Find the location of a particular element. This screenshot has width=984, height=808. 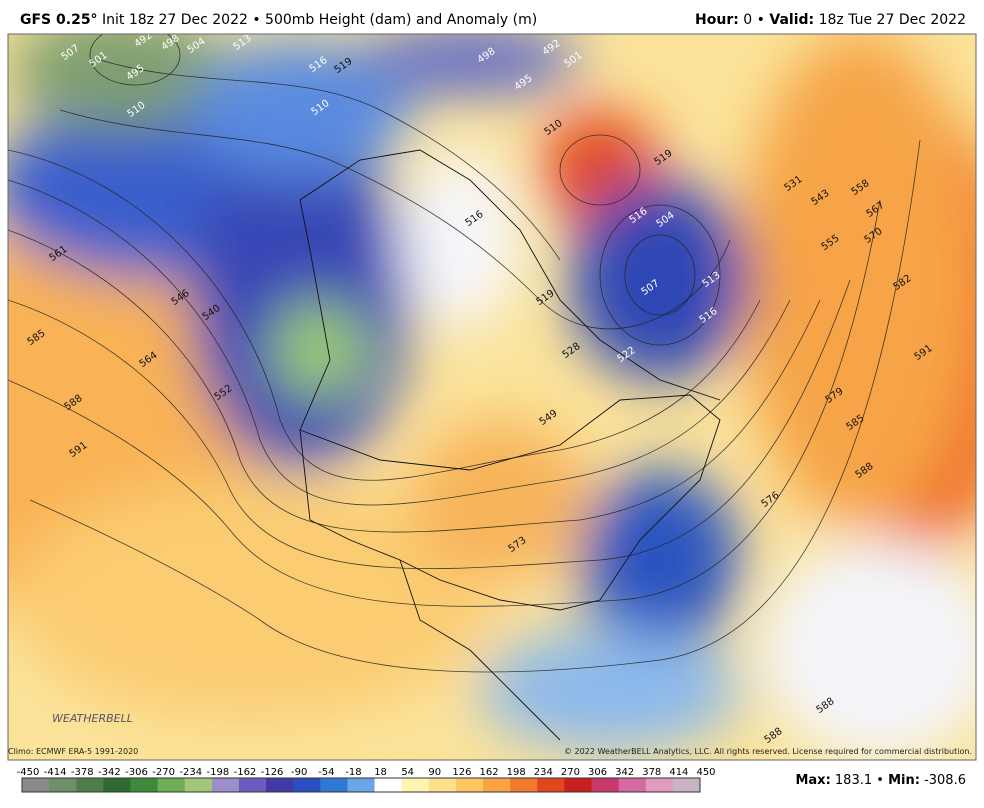

colorbar-tick-label: -270 is located at coordinates (163, 772).